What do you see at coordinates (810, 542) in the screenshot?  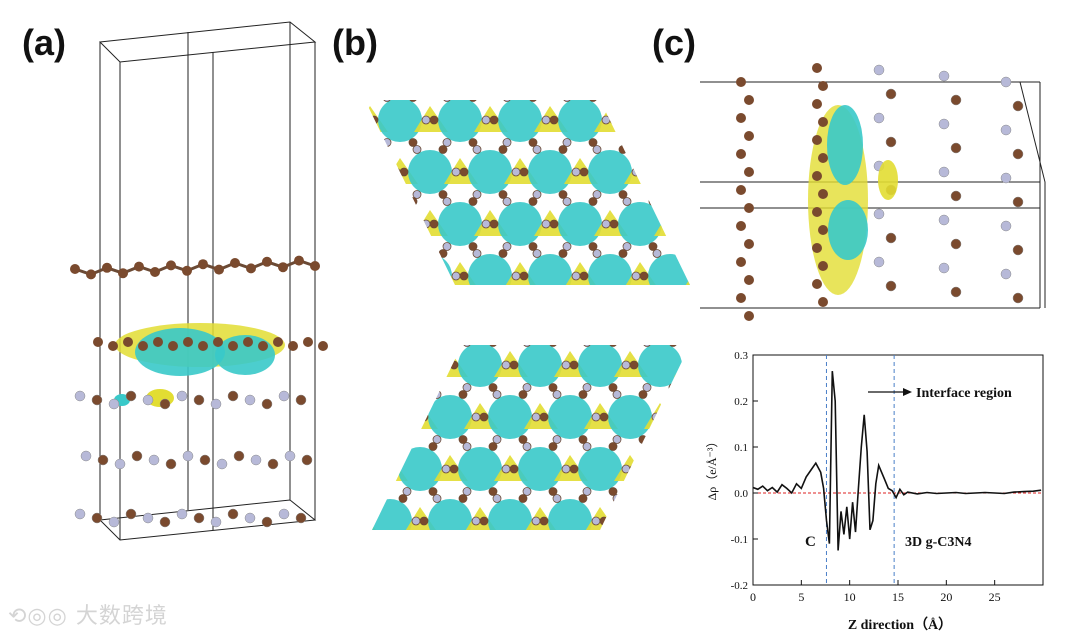 I see `annotation-left-region: C` at bounding box center [810, 542].